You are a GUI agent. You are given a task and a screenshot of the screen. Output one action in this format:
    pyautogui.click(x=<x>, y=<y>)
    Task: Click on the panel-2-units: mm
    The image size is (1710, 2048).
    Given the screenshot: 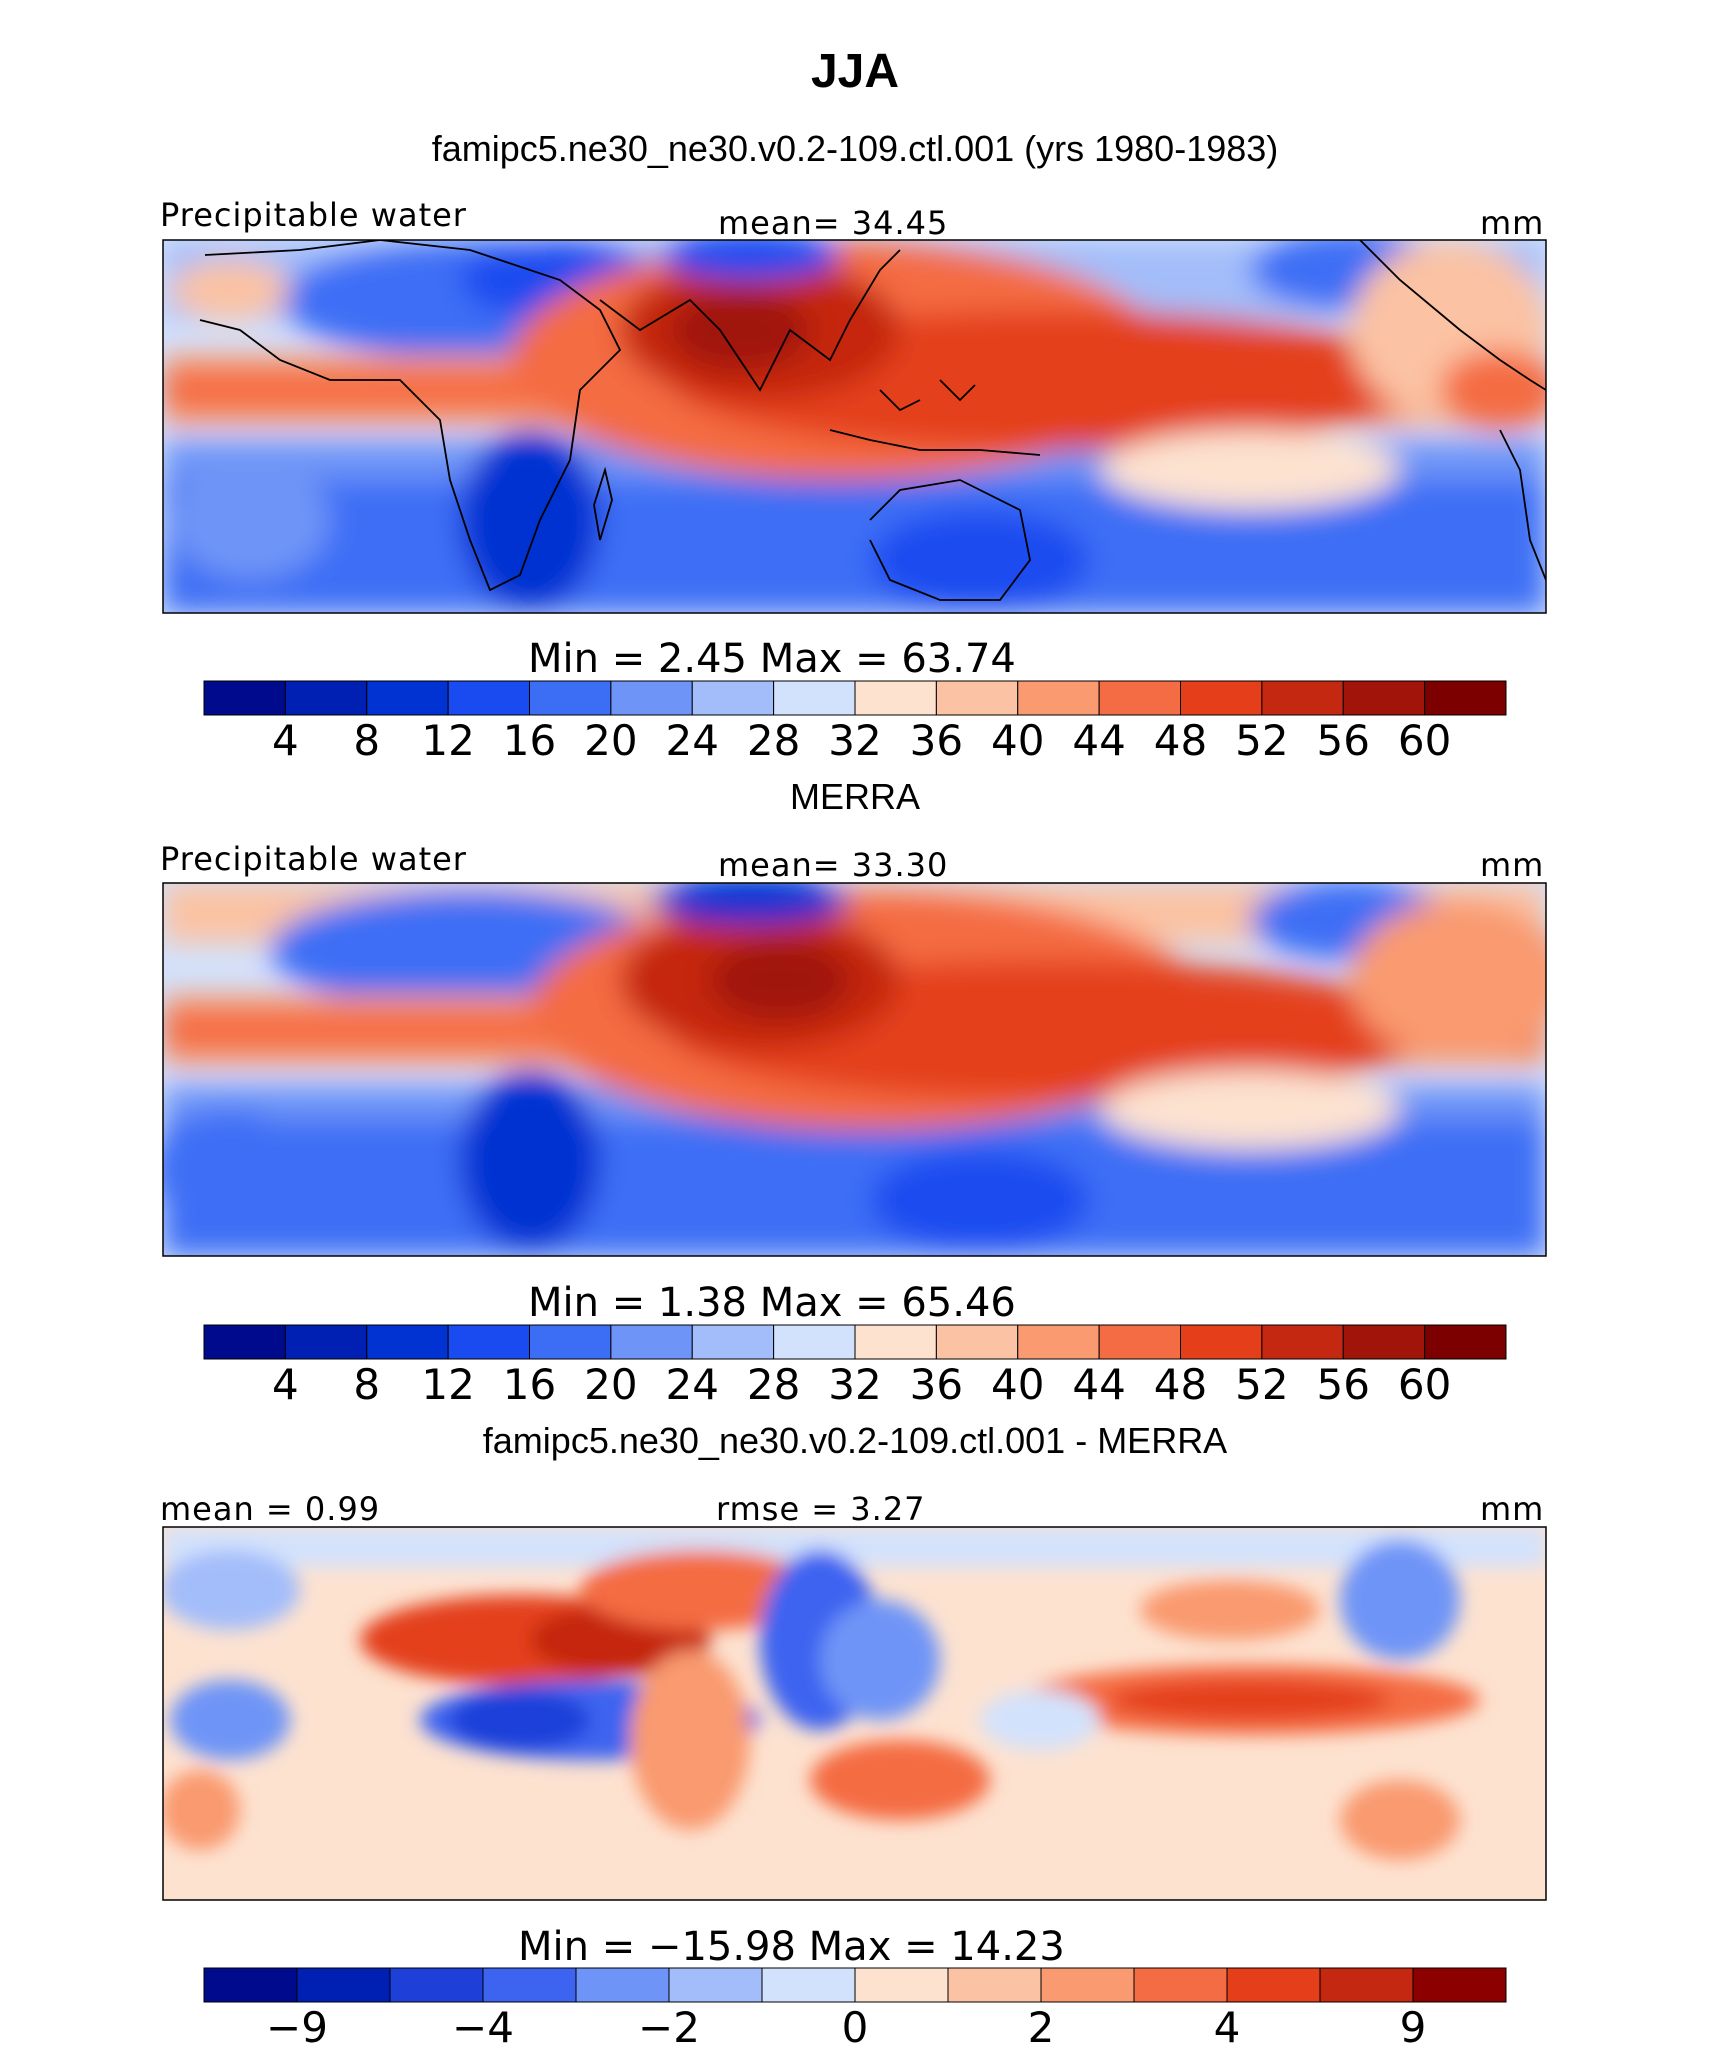 What is the action you would take?
    pyautogui.click(x=1512, y=865)
    